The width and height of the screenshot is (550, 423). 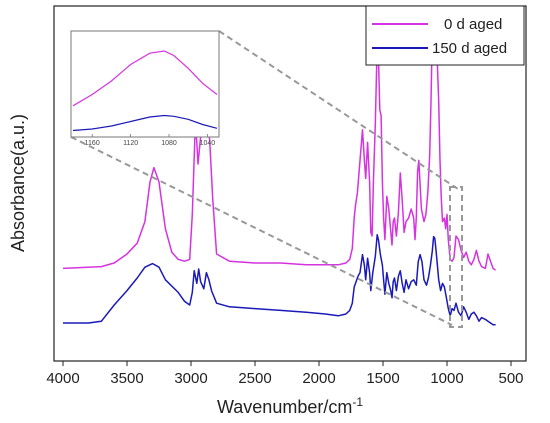 I want to click on x-tick-label: 1500, so click(x=382, y=378).